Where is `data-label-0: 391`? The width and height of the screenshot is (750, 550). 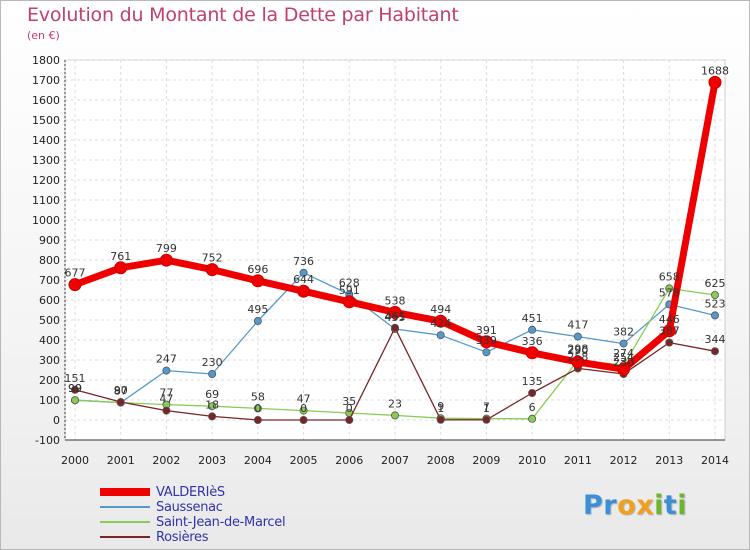 data-label-0: 391 is located at coordinates (486, 330).